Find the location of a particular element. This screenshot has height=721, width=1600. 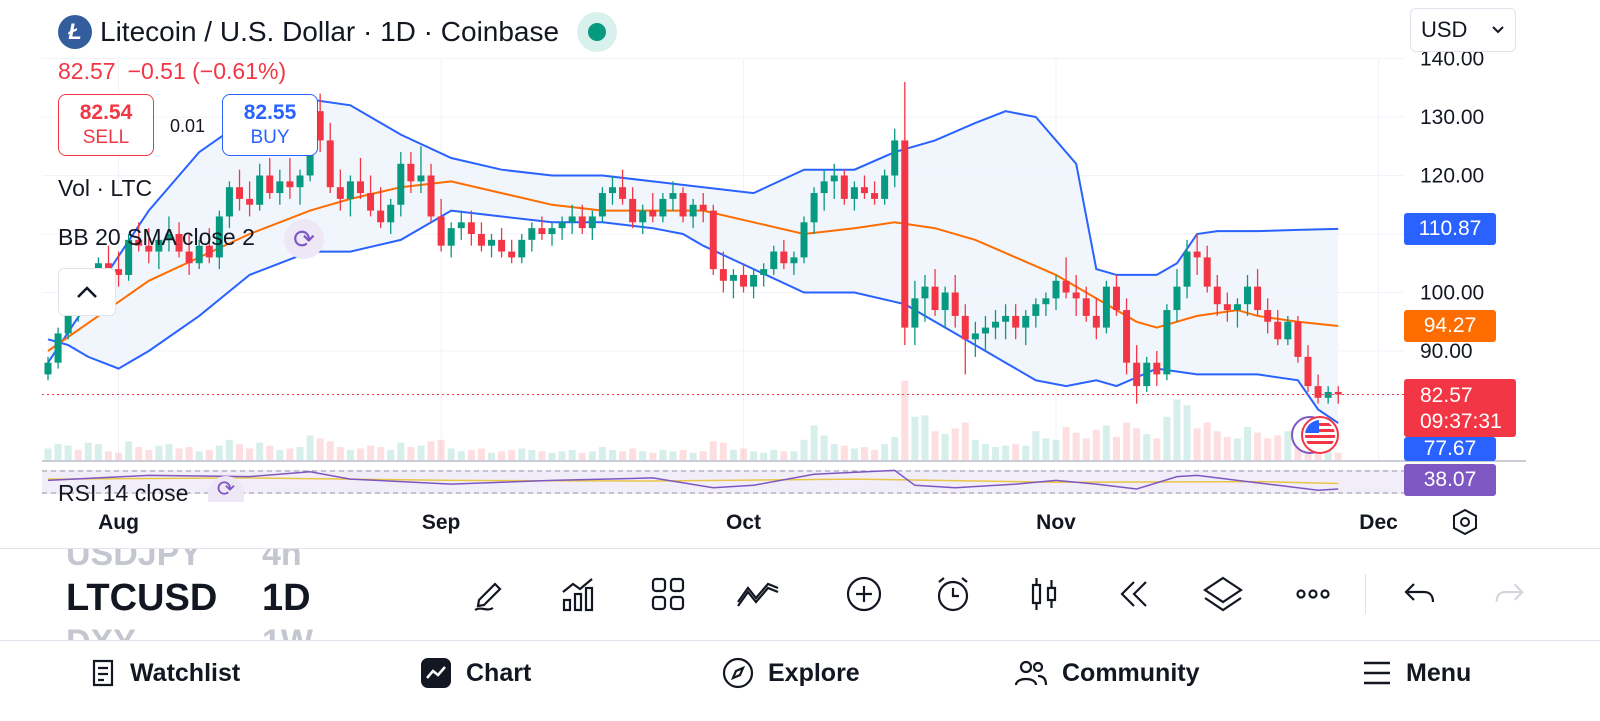

buy-button: 82.55 BUY is located at coordinates (270, 125).